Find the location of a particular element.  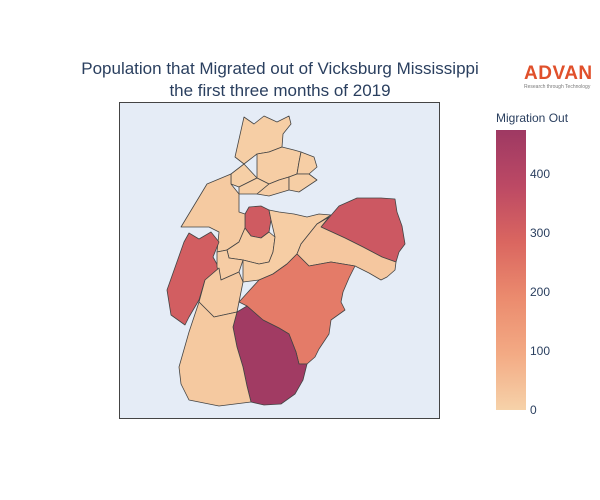

chart-title-line-2: the first three months of 2019 is located at coordinates (280, 90).